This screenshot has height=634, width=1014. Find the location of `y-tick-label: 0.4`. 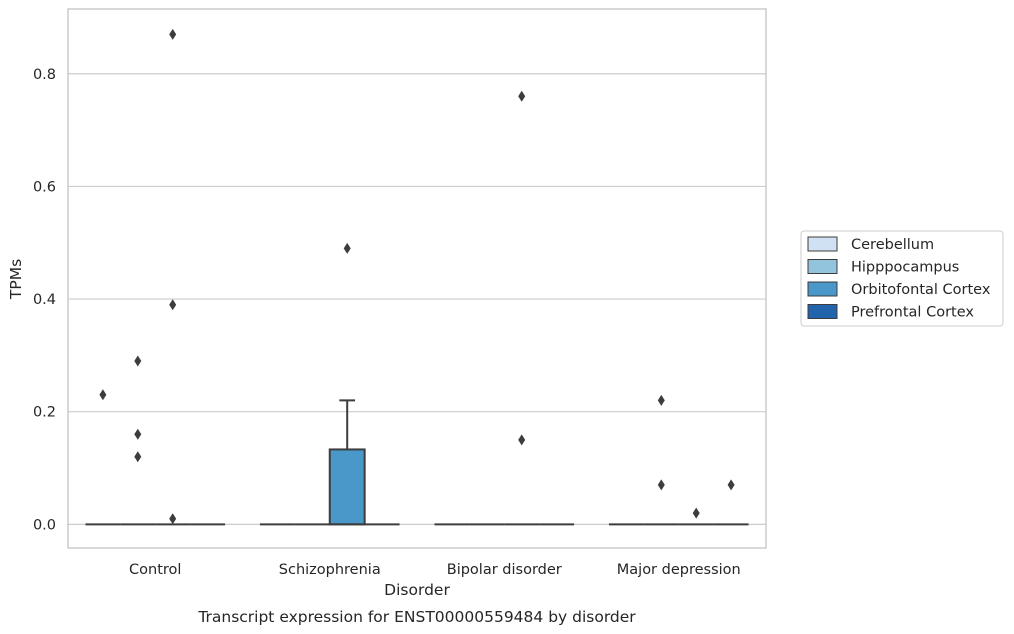

y-tick-label: 0.4 is located at coordinates (44, 300).